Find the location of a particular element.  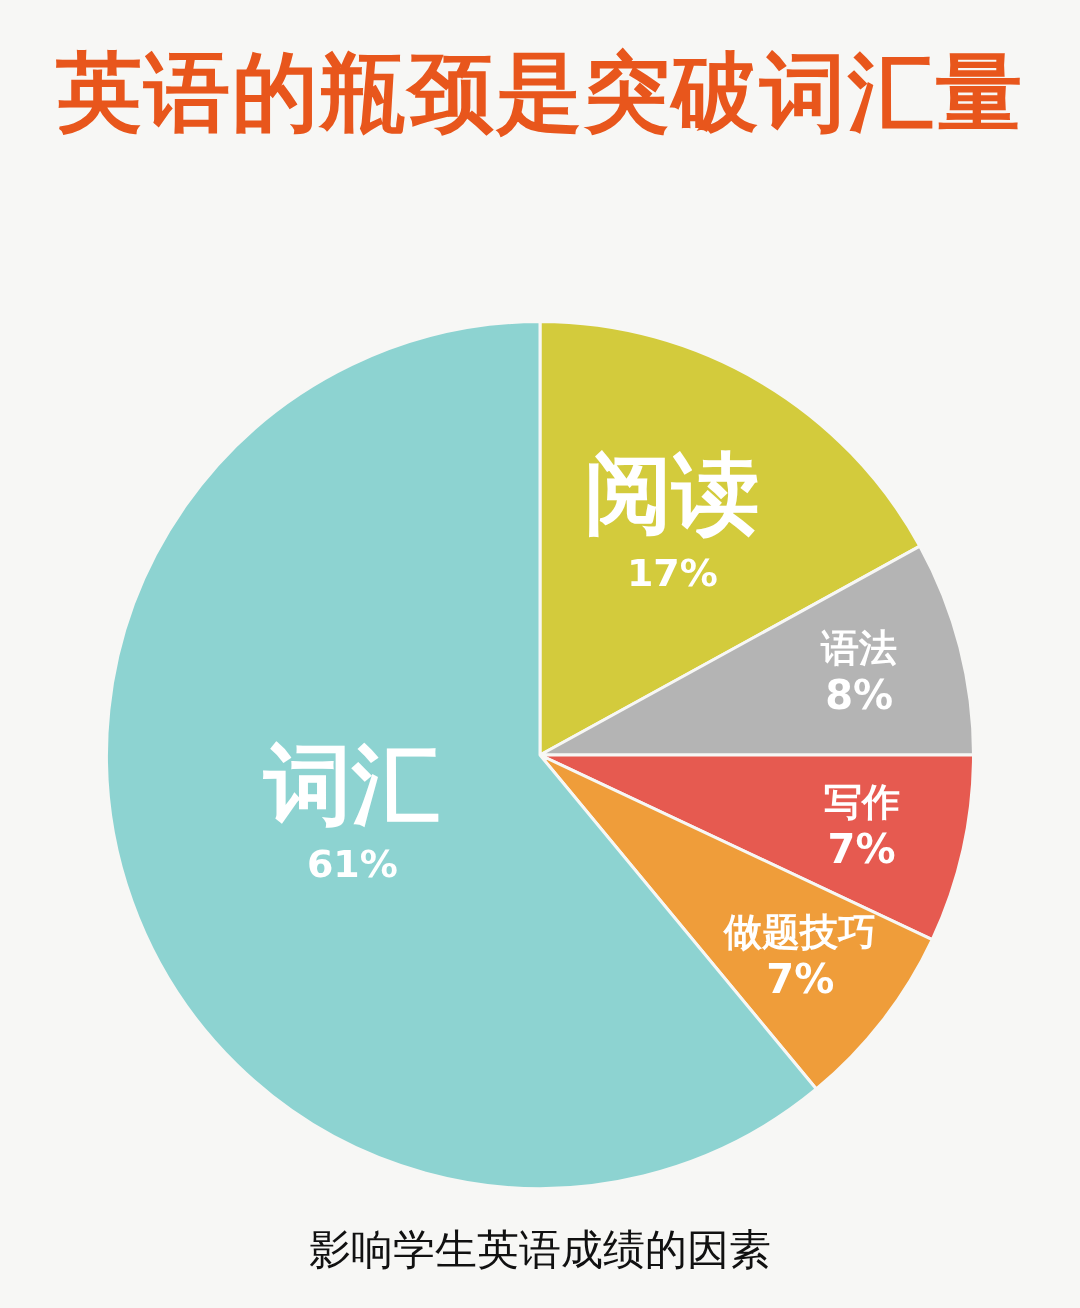

data-label: 61% is located at coordinates (352, 864).